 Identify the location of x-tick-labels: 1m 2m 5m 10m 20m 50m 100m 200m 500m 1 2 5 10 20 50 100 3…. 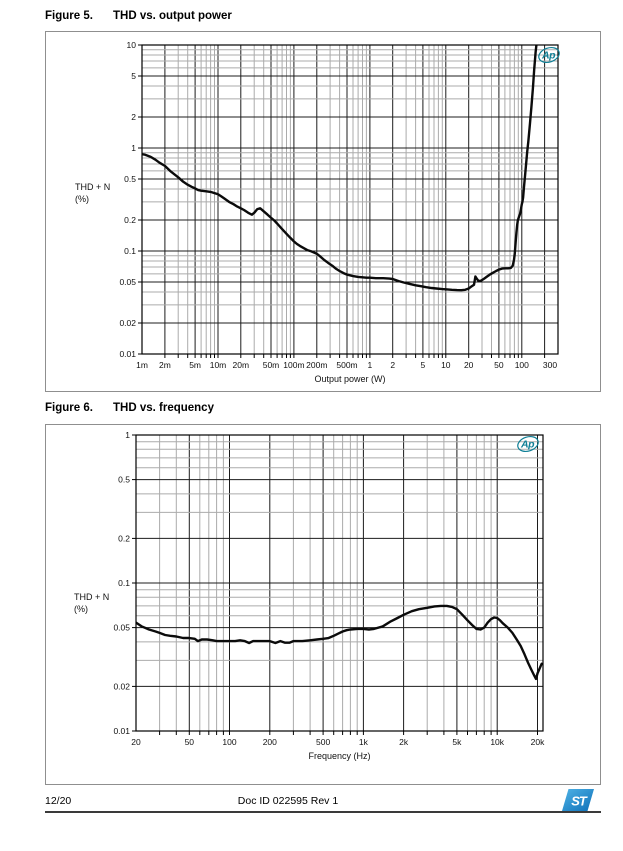
(346, 365).